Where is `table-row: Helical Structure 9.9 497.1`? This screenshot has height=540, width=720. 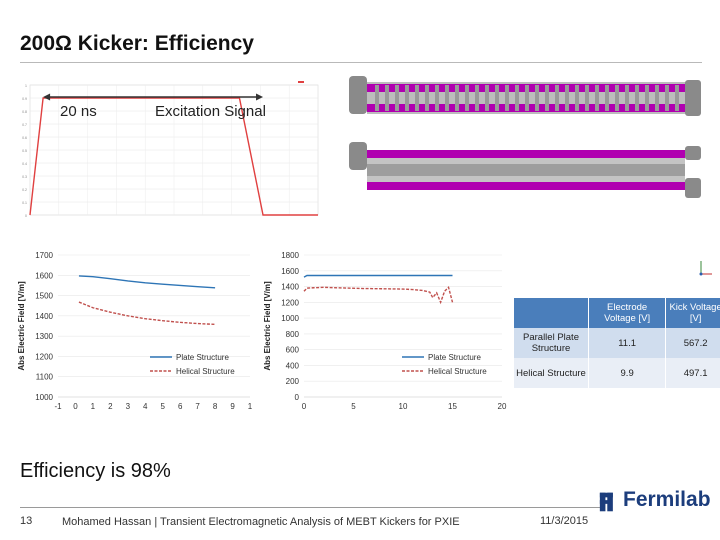 table-row: Helical Structure 9.9 497.1 is located at coordinates (617, 373).